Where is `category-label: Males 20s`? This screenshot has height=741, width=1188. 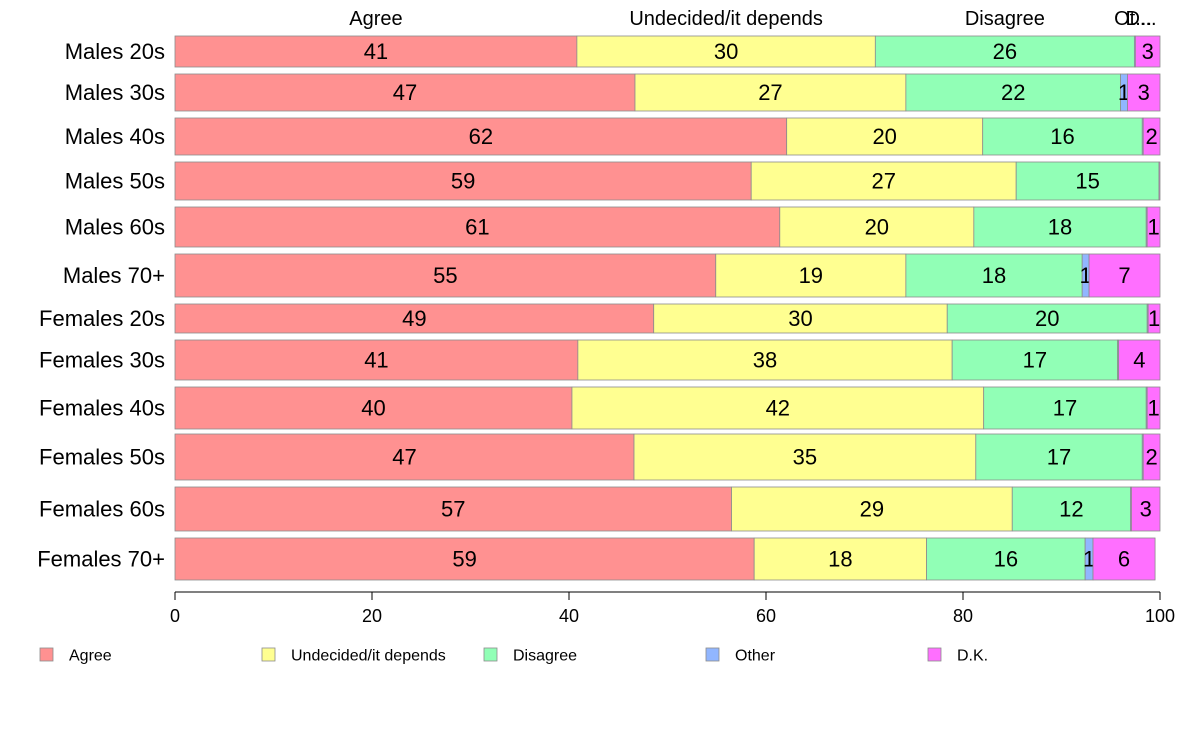 category-label: Males 20s is located at coordinates (115, 51).